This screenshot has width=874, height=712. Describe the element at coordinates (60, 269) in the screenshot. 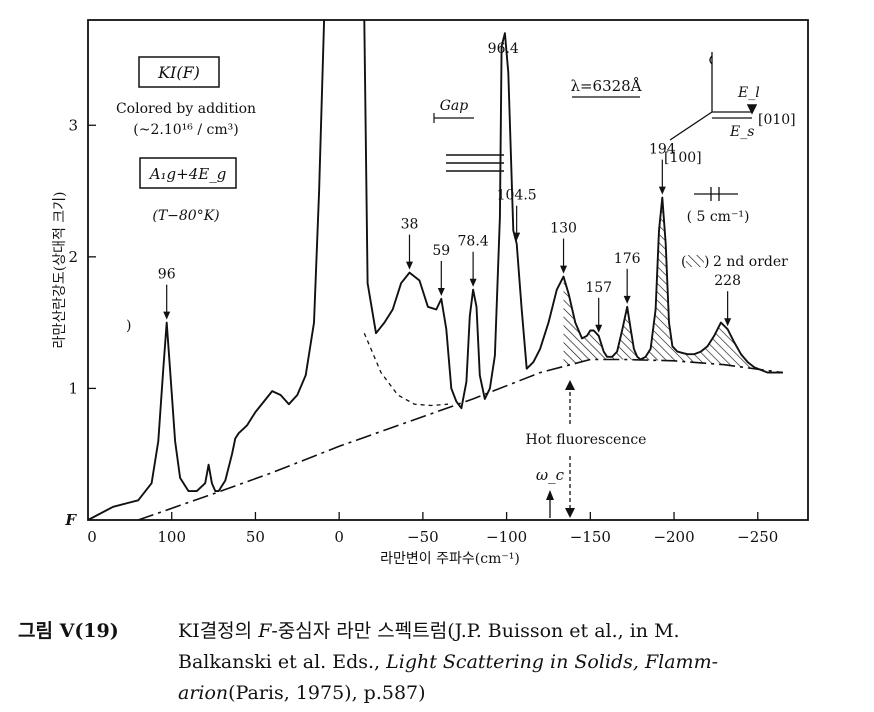

I see `y-axis-label: 라만산란강도(상대적 크기)` at that location.